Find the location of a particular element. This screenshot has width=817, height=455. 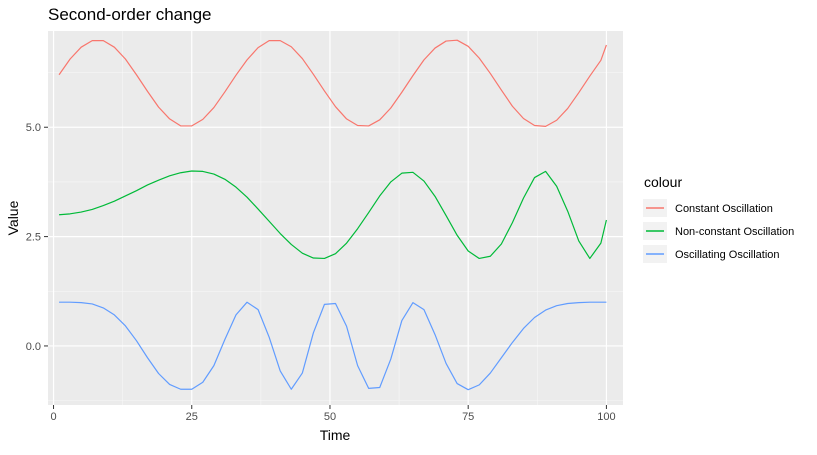

chart-title: Second-order change is located at coordinates (130, 14).